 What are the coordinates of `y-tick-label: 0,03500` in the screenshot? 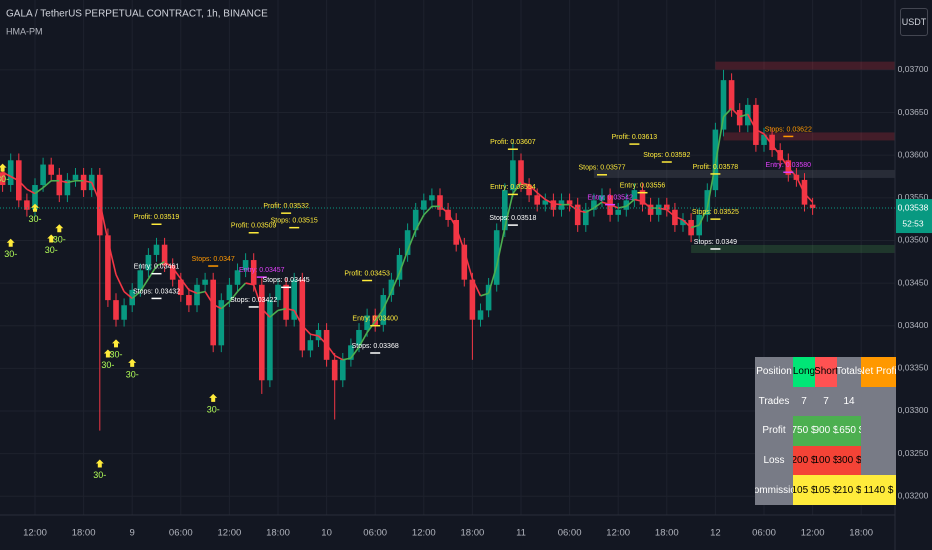 It's located at (913, 240).